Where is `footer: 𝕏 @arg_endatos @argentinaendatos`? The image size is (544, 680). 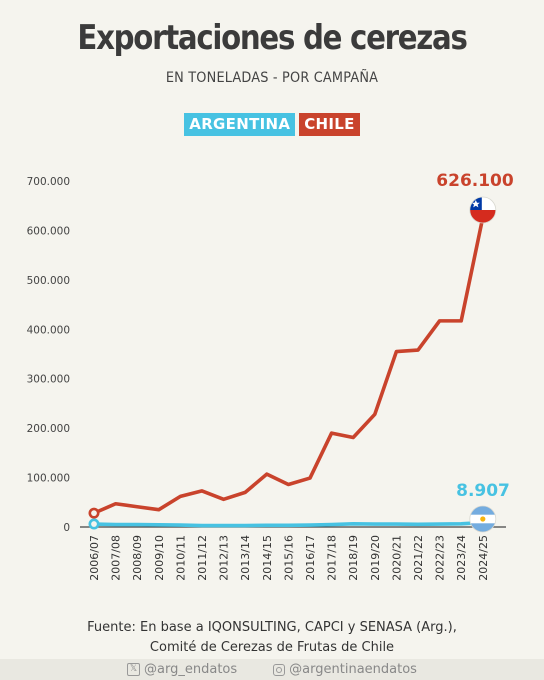
footer: 𝕏 @arg_endatos @argentinaendatos is located at coordinates (272, 669).